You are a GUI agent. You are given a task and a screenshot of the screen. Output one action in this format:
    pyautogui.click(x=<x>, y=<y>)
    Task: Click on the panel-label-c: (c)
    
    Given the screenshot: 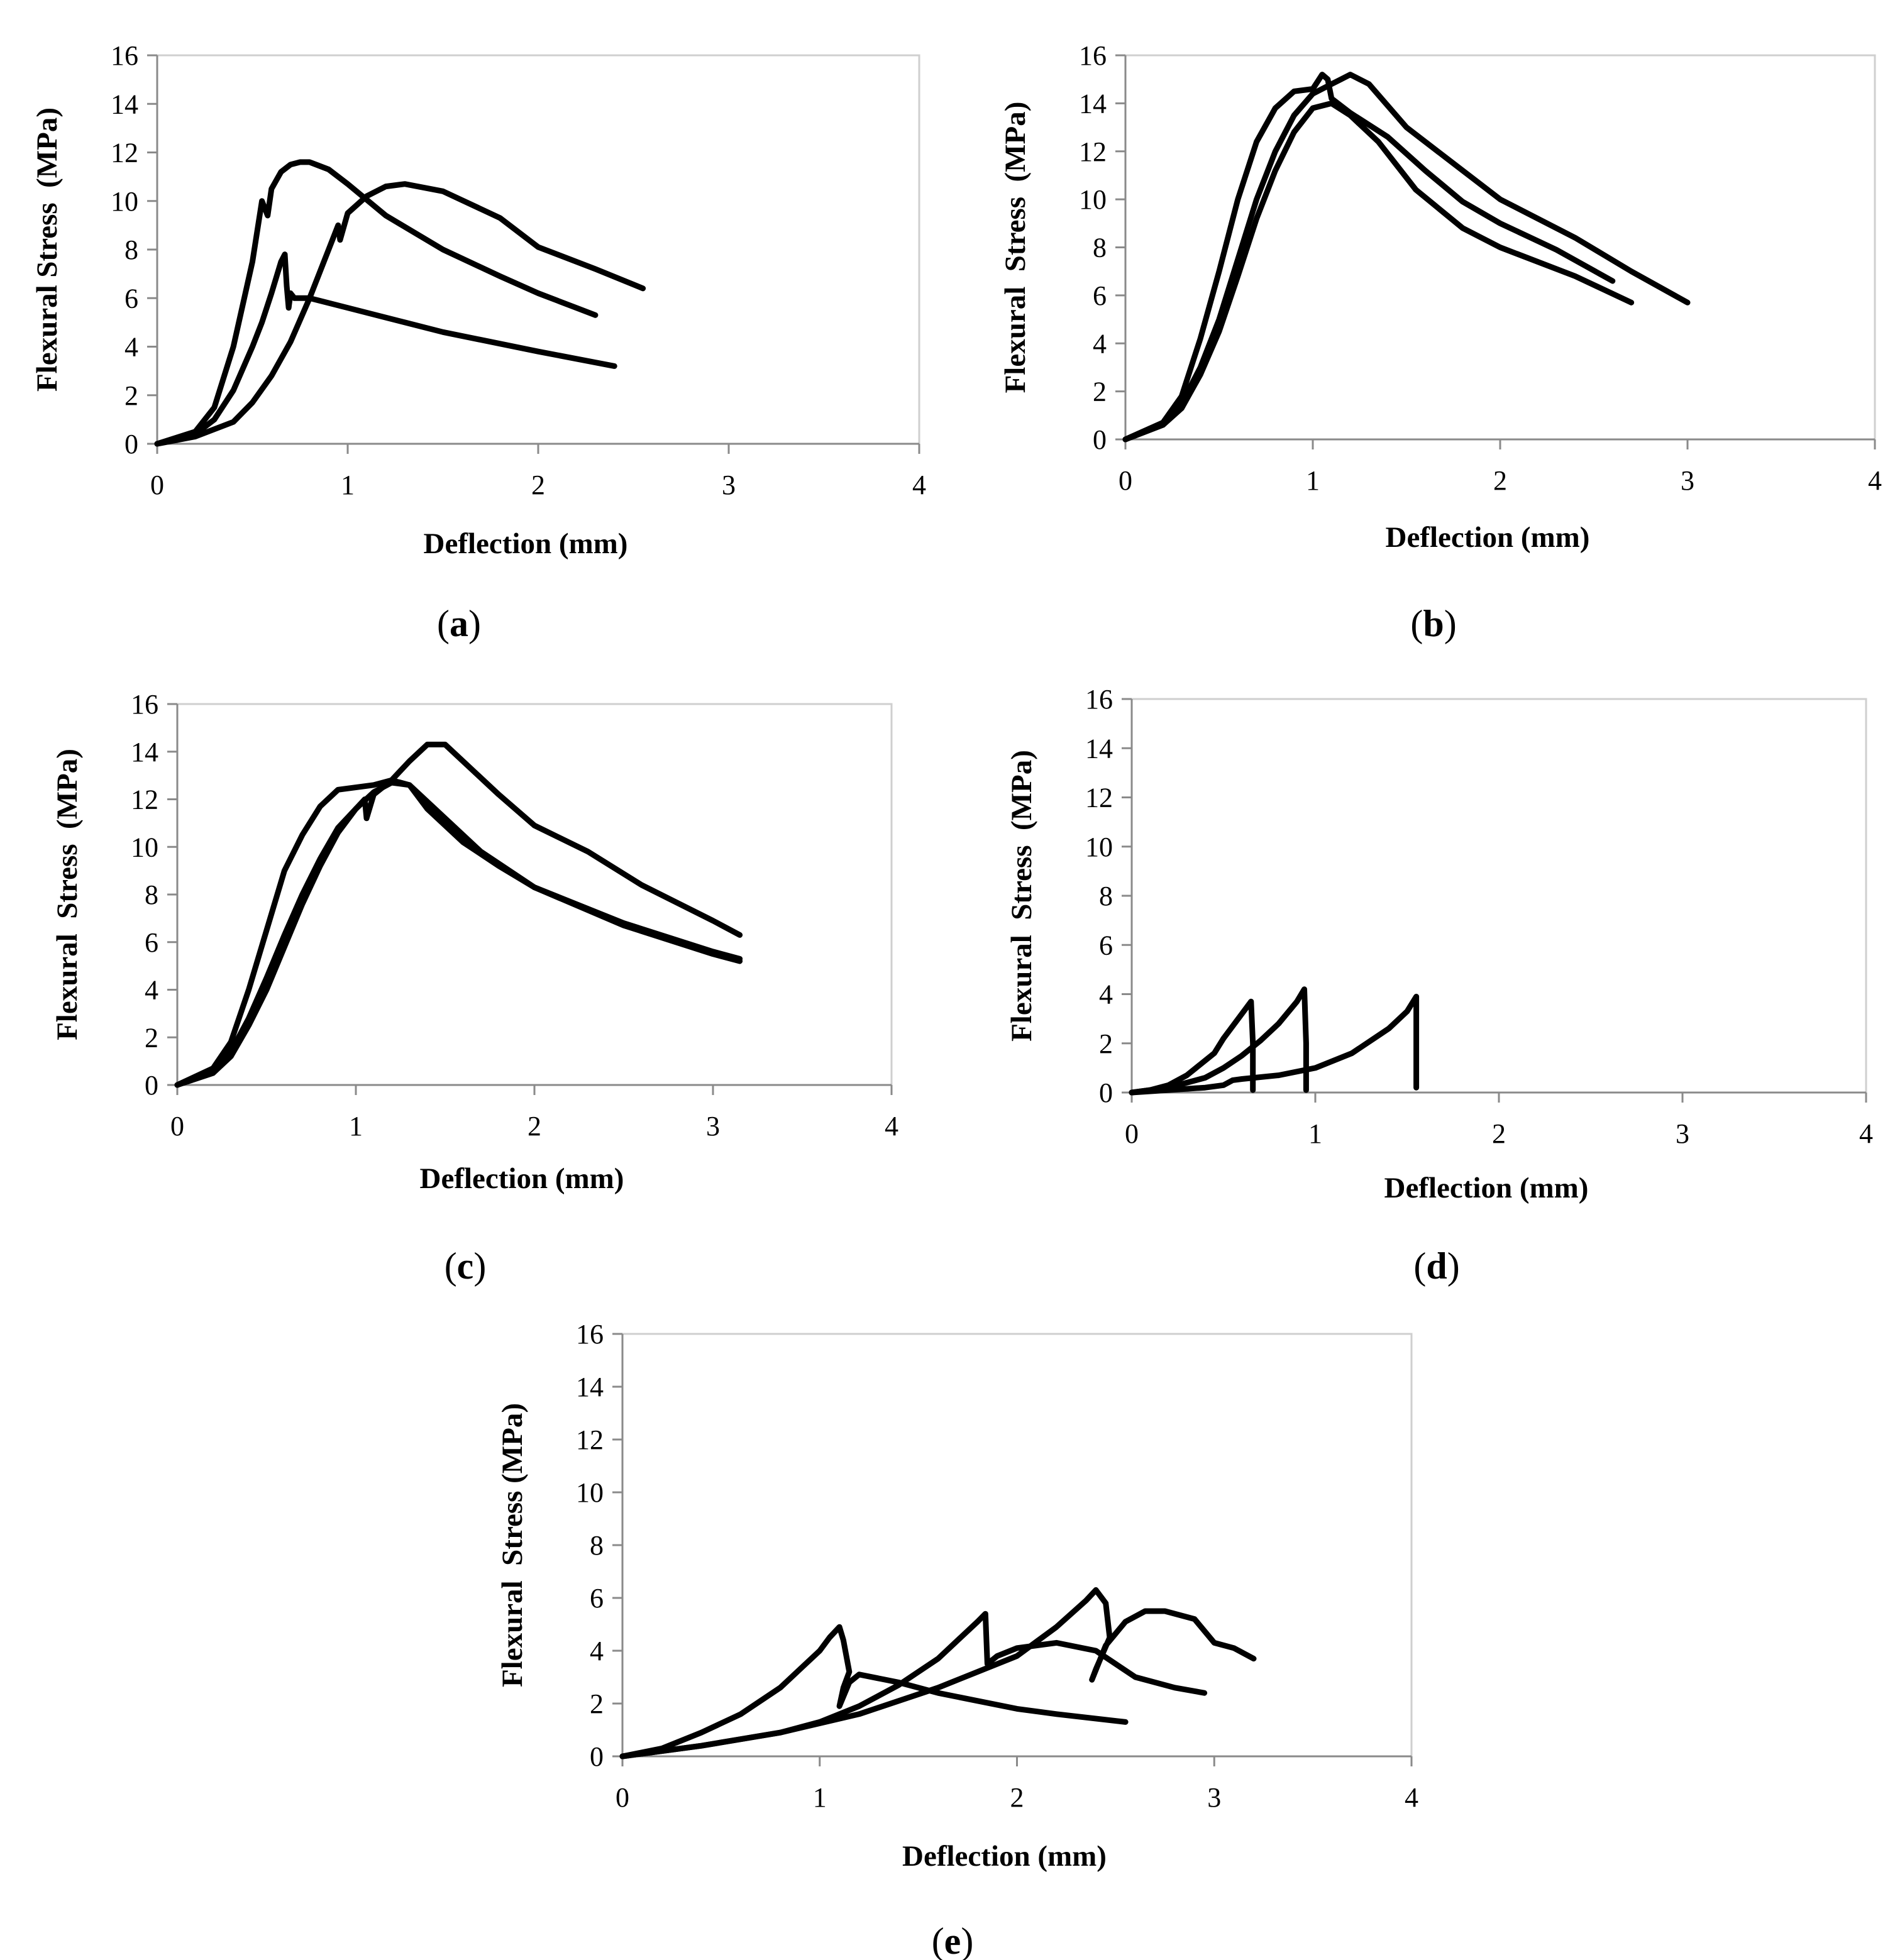 What is the action you would take?
    pyautogui.click(x=466, y=1266)
    